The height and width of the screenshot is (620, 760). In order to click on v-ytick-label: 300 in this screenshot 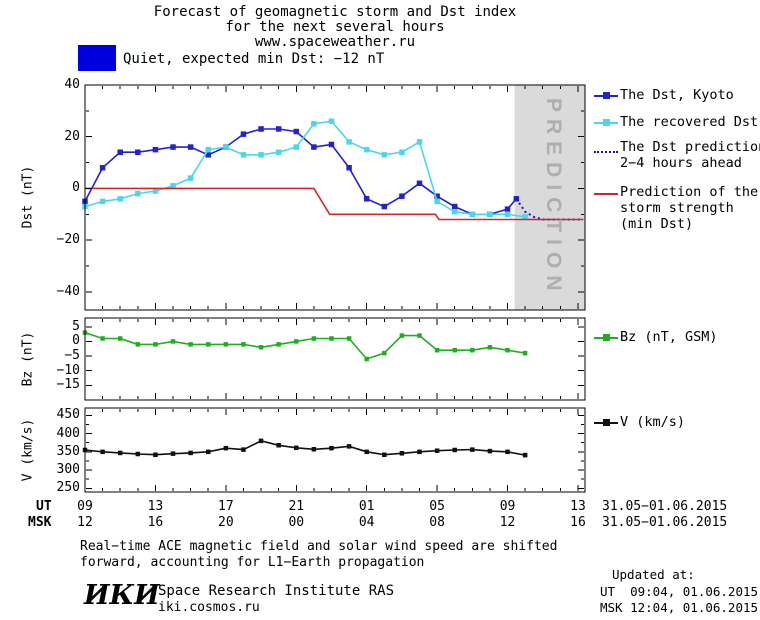, I will do `click(68, 470)`.